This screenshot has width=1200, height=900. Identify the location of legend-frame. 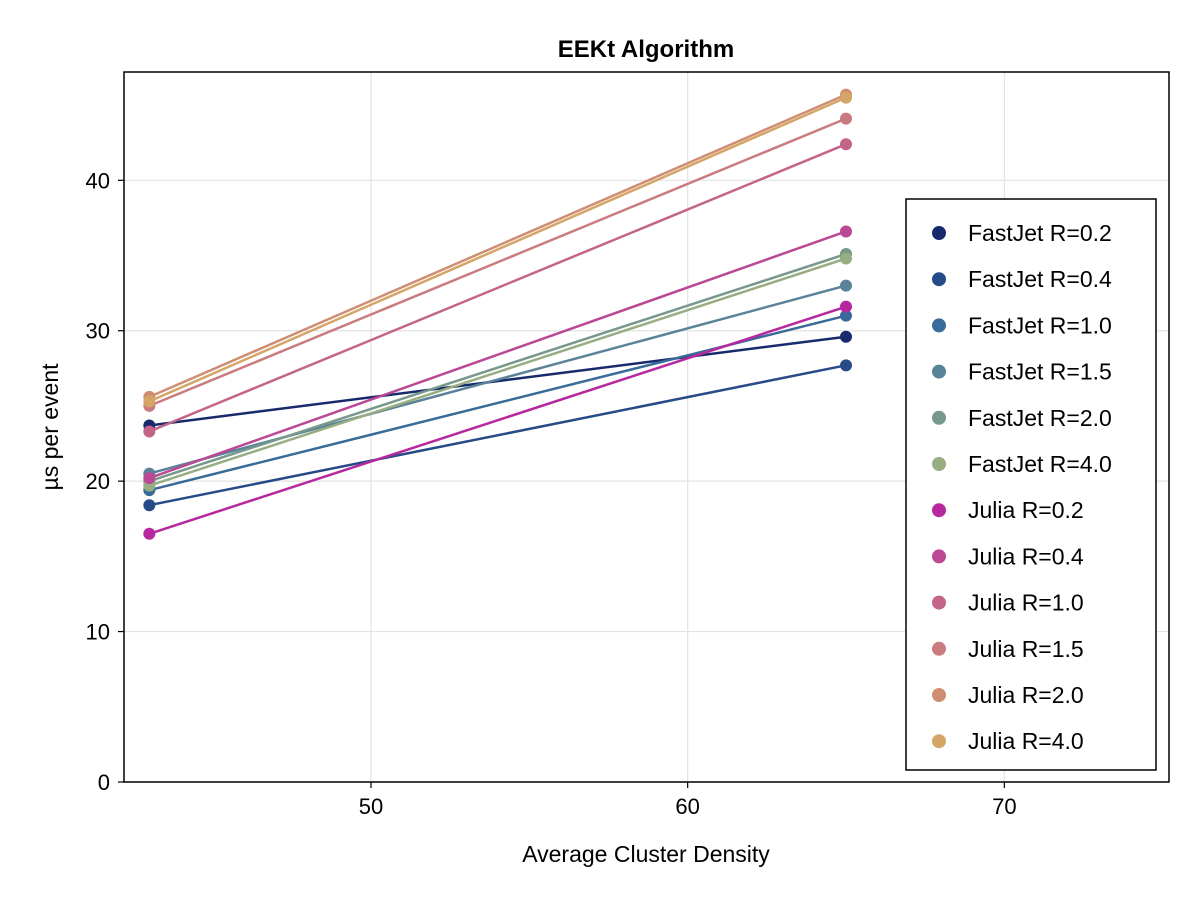
(1031, 484).